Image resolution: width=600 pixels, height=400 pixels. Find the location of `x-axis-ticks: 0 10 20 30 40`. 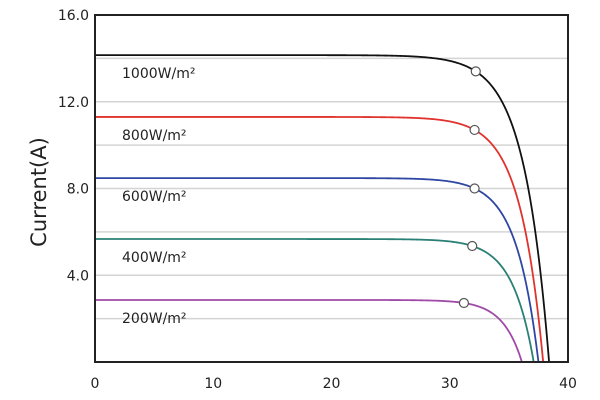

x-axis-ticks: 0 10 20 30 40 is located at coordinates (334, 384).